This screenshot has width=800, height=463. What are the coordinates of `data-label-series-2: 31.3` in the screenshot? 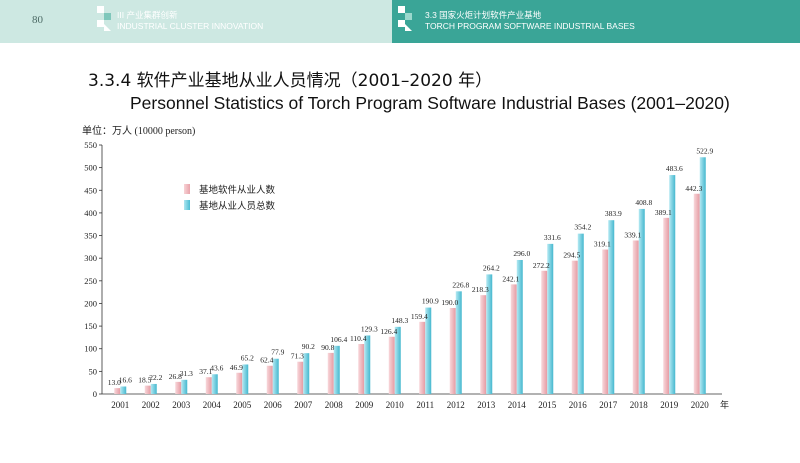 It's located at (186, 373).